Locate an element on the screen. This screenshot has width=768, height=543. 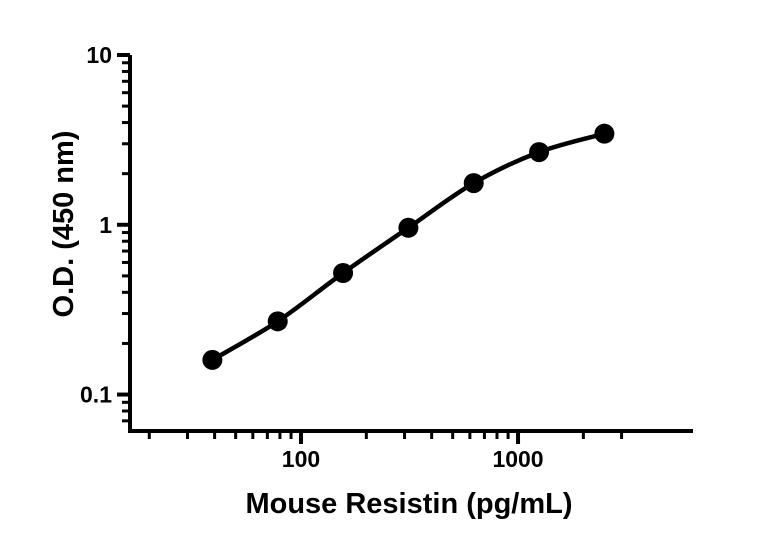
y-axis-title: O.D. (450 nm) is located at coordinates (64, 224).